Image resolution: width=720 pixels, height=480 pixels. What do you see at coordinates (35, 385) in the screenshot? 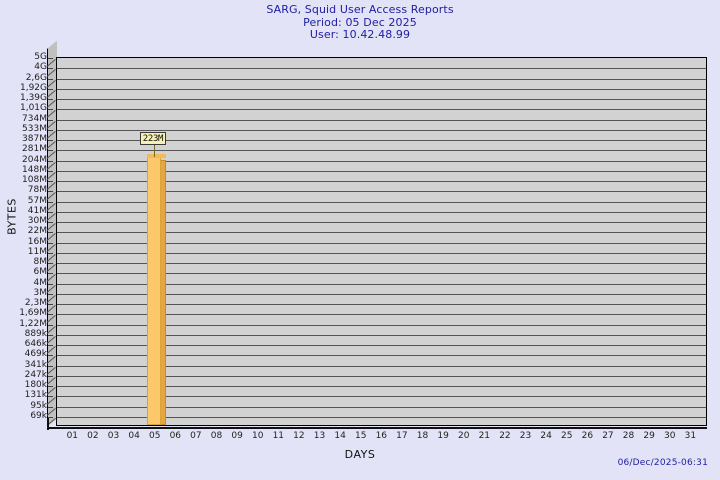
I see `y-axis-tick-label: 180k` at bounding box center [35, 385].